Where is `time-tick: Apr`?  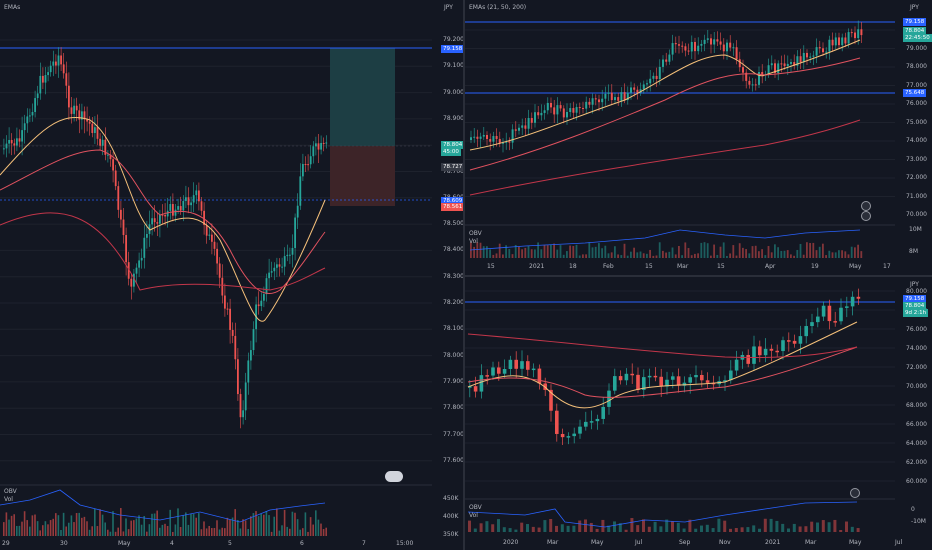 time-tick: Apr is located at coordinates (770, 266).